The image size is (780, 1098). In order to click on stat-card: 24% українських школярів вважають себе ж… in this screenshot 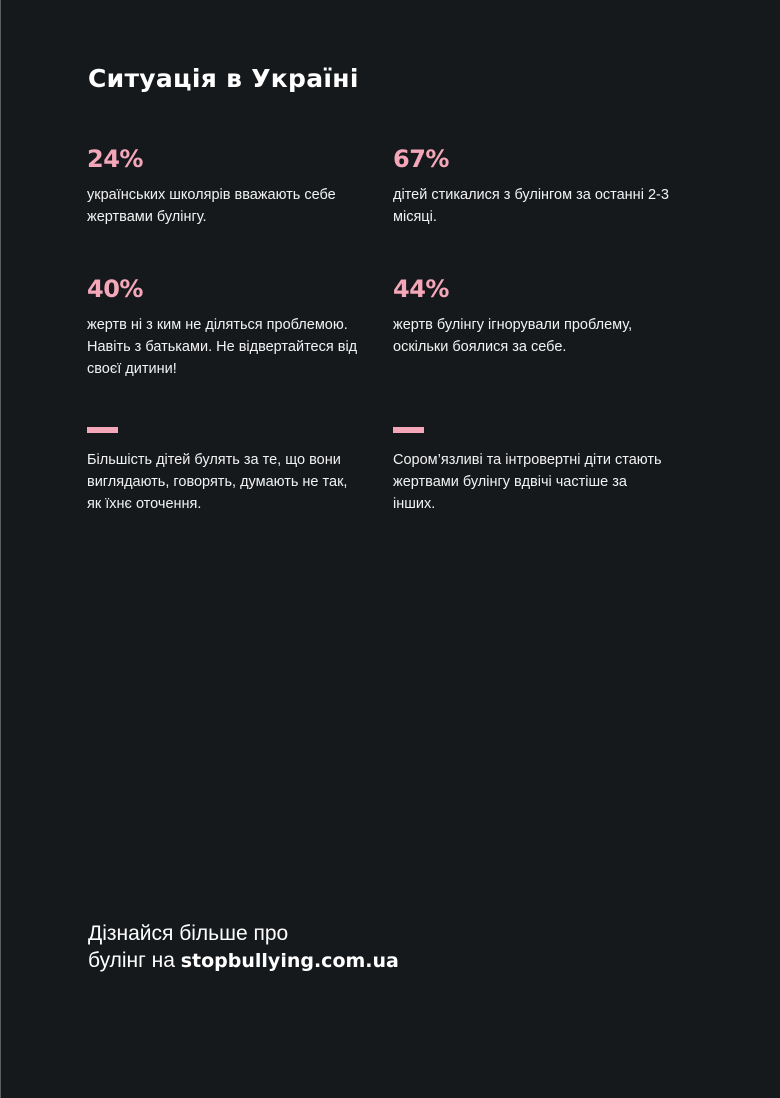, I will do `click(232, 186)`.